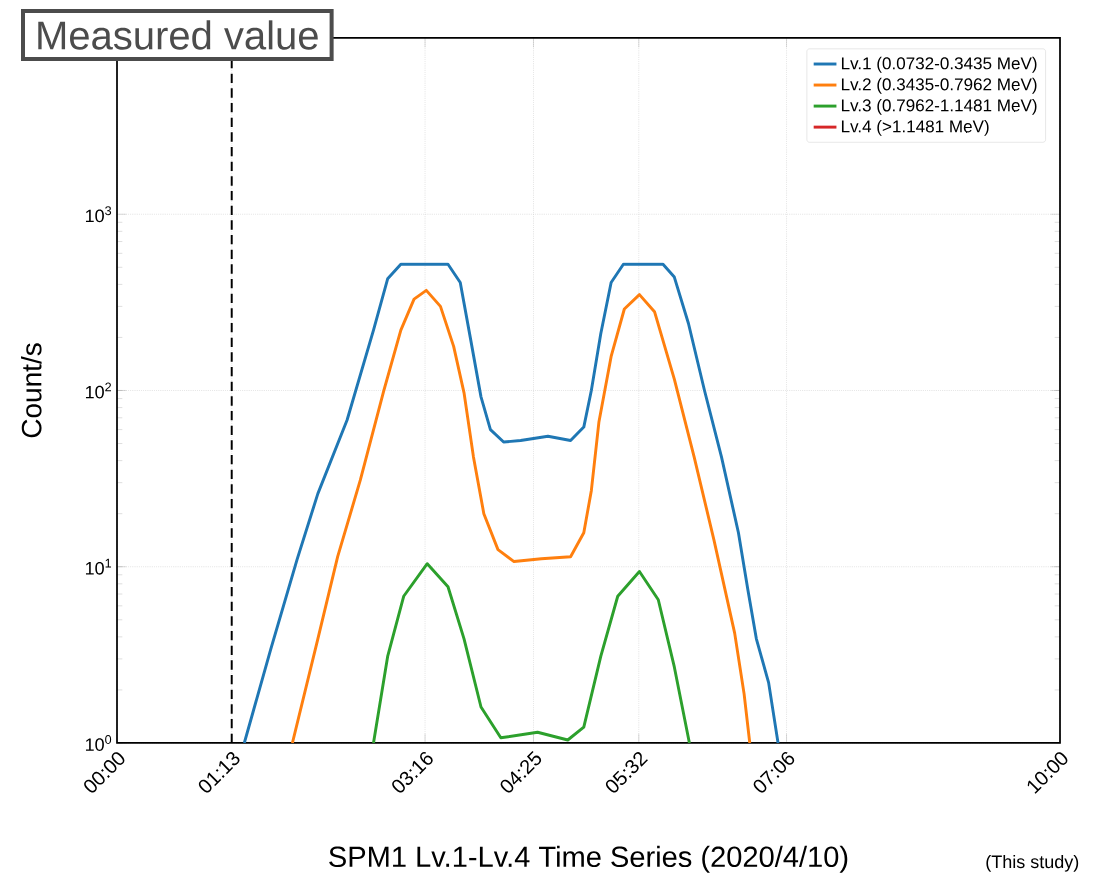 The width and height of the screenshot is (1114, 880). What do you see at coordinates (531, 652) in the screenshot?
I see `line-series` at bounding box center [531, 652].